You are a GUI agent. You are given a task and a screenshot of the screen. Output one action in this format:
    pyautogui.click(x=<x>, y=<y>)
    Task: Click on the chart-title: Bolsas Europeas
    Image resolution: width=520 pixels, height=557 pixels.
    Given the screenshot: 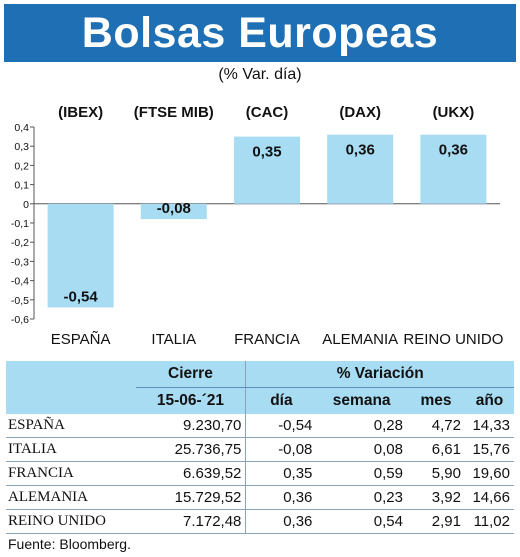 What is the action you would take?
    pyautogui.click(x=260, y=32)
    